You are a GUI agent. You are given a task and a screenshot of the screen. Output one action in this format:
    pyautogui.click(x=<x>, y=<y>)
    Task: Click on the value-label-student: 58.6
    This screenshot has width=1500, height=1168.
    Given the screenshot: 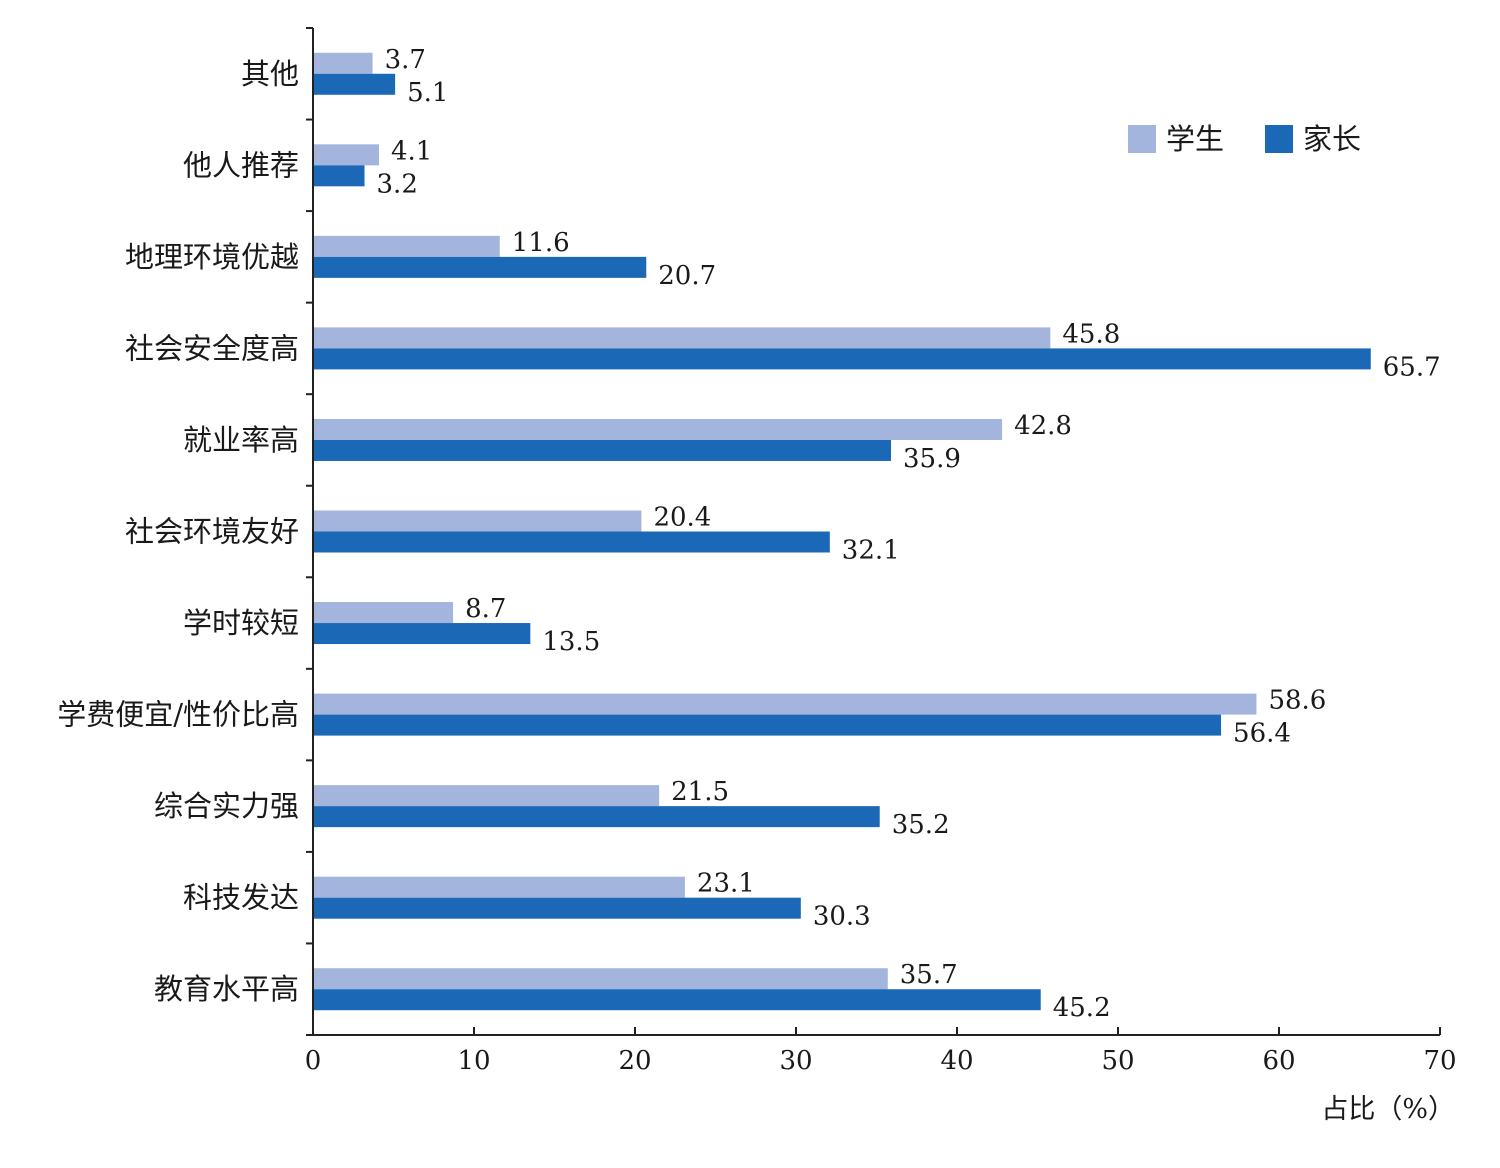 What is the action you would take?
    pyautogui.click(x=1297, y=701)
    